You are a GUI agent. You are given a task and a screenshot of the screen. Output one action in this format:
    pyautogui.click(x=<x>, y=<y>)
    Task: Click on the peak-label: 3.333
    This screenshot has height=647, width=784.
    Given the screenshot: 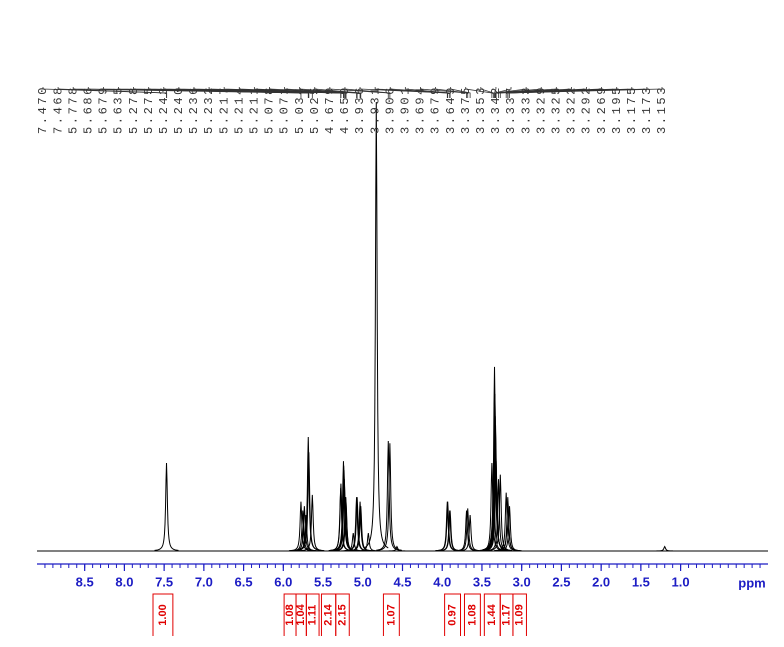 What is the action you would take?
    pyautogui.click(x=526, y=109)
    